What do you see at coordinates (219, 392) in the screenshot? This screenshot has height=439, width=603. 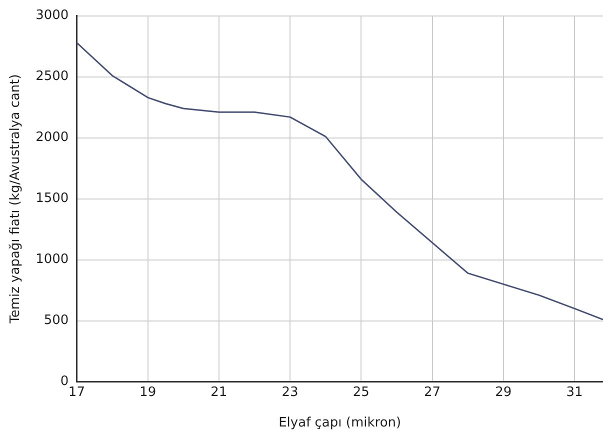 I see `x-tick-label: 21` at bounding box center [219, 392].